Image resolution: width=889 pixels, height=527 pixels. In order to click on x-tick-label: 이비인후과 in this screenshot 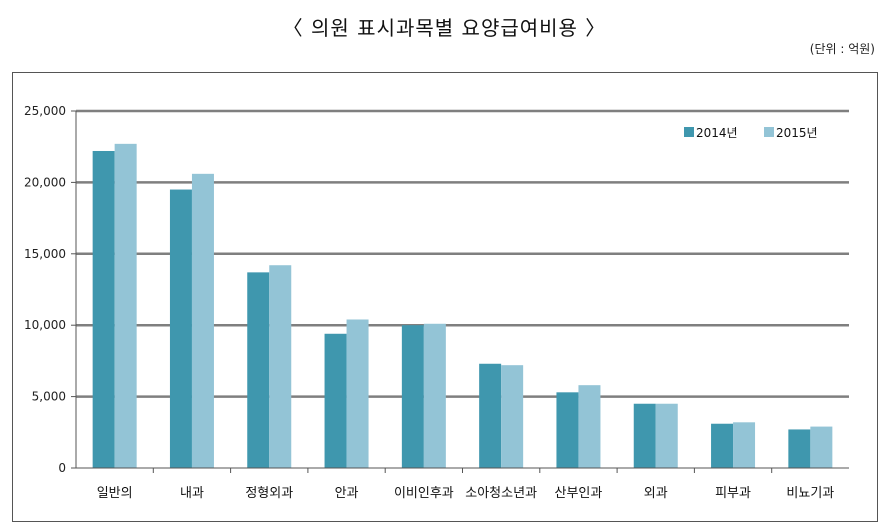, I will do `click(424, 493)`.